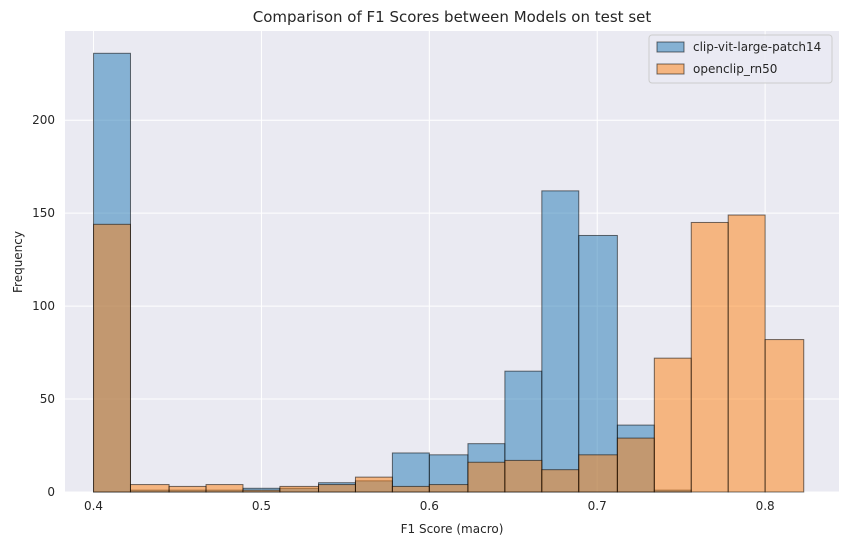 The height and width of the screenshot is (545, 847). I want to click on y-axis-ticks: 0 50 100 150 200, so click(43, 306).